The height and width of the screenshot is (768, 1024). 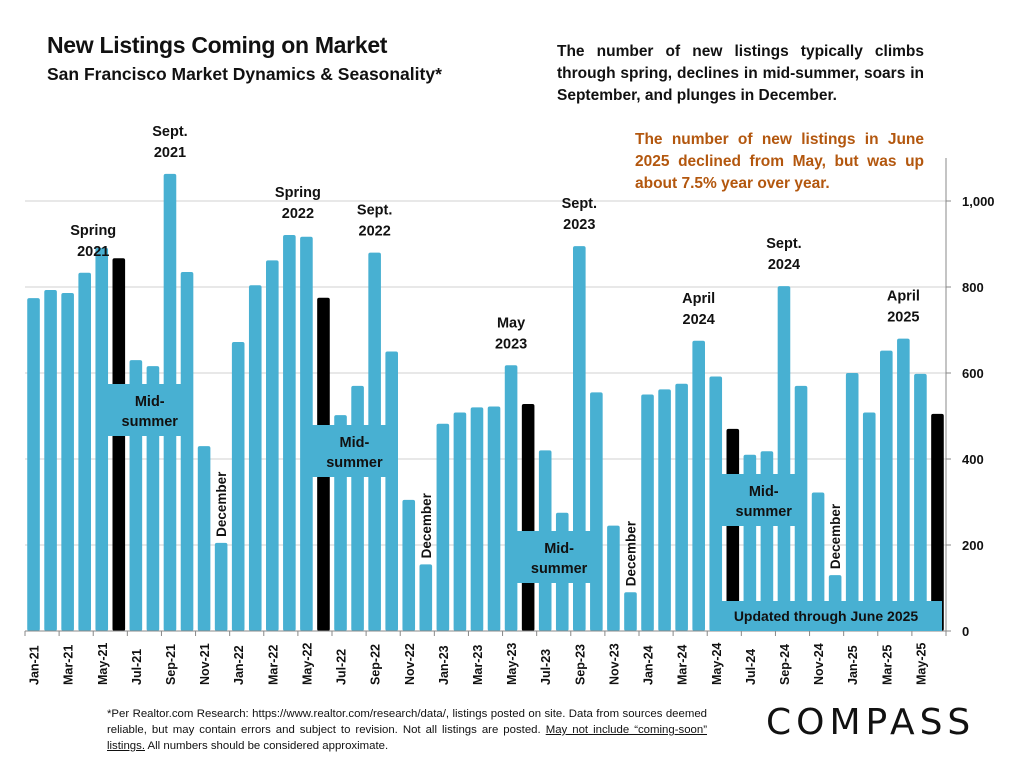 I want to click on svg-text: COMPASS, so click(x=870, y=722).